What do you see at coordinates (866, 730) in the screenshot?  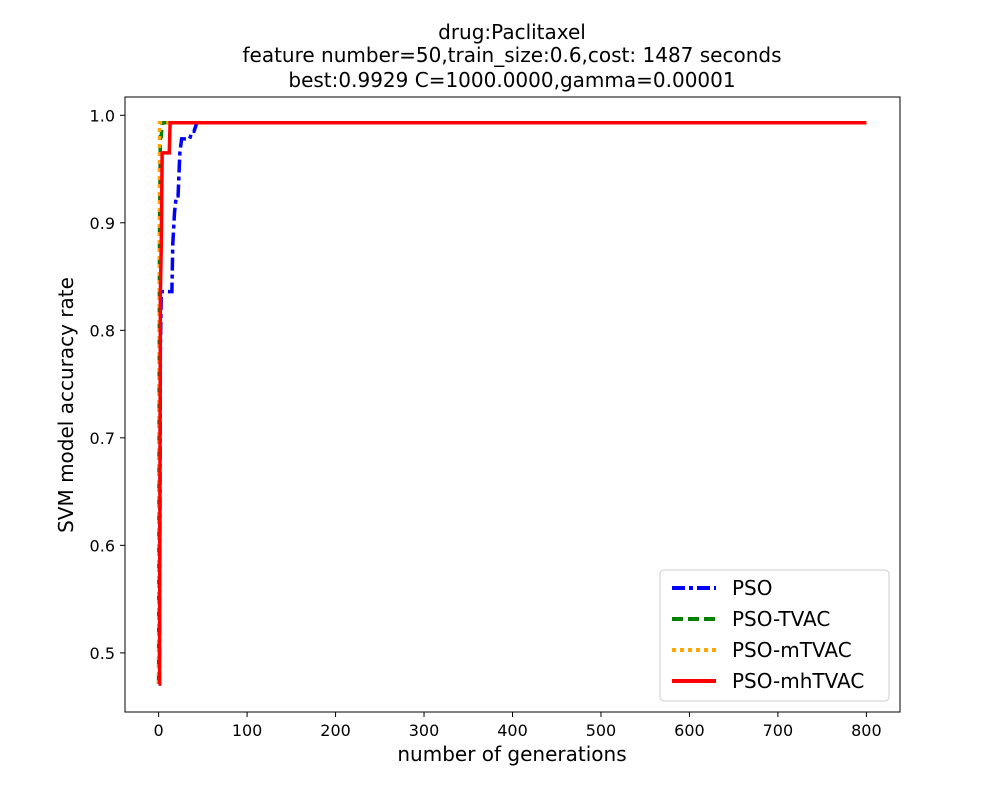 I see `x-tick-label-800: 800` at bounding box center [866, 730].